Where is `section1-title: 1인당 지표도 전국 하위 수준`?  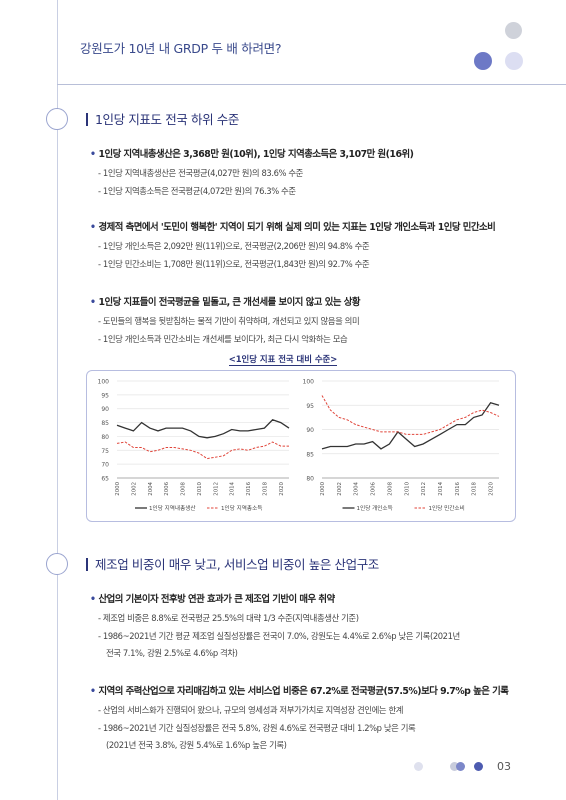
section1-title: 1인당 지표도 전국 하위 수준 is located at coordinates (162, 119).